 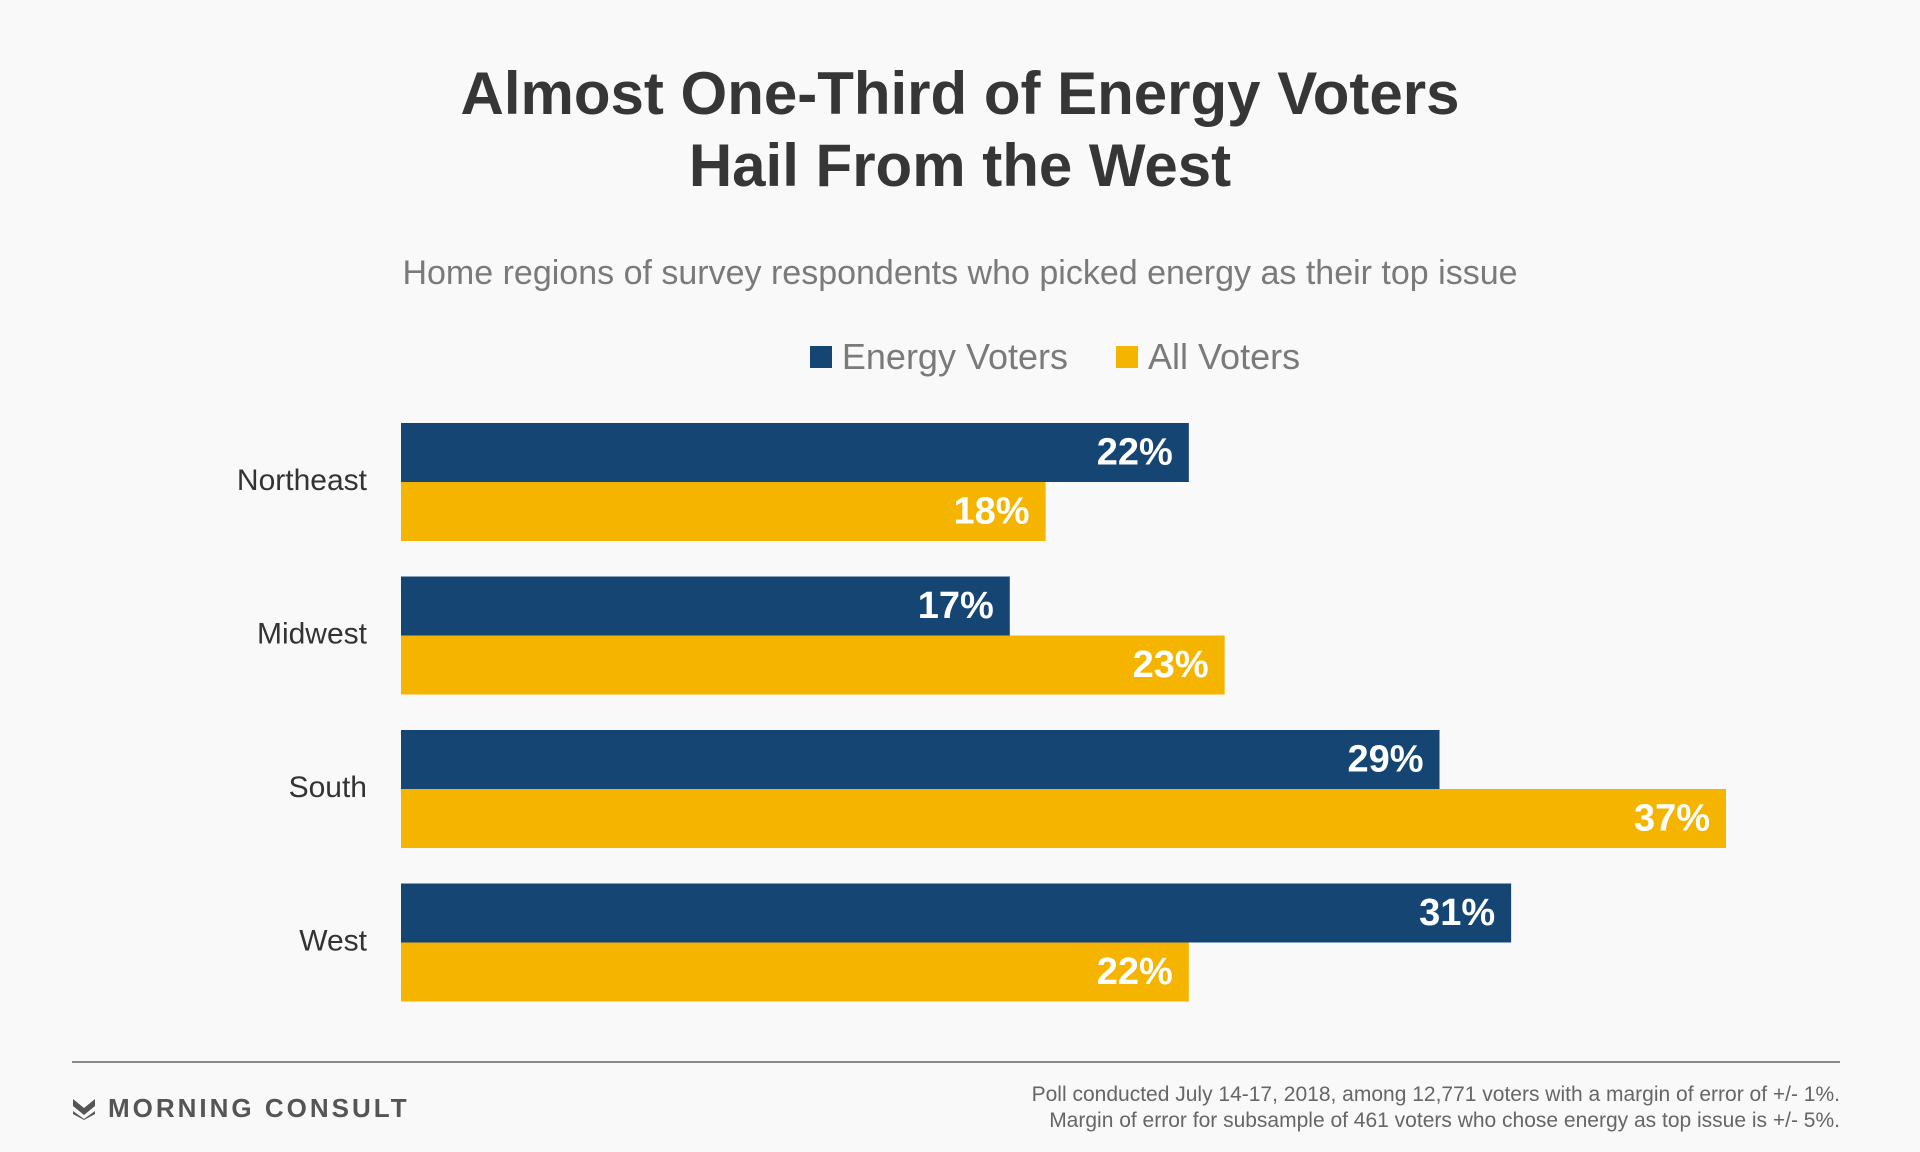 What do you see at coordinates (955, 356) in the screenshot?
I see `legend-label-energy-voters: Energy Voters` at bounding box center [955, 356].